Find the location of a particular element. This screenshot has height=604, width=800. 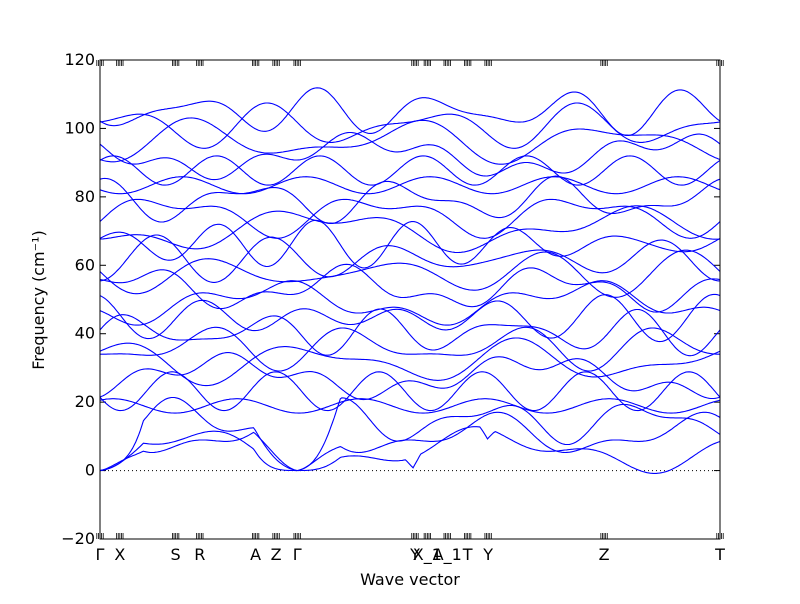

y-tick-label: 40 is located at coordinates (85, 333).